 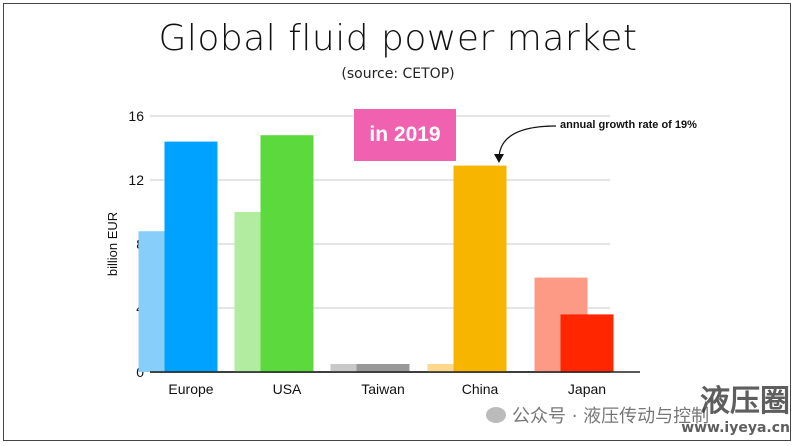 I want to click on site-watermark: 液压圈 www.iyeya.cn, so click(x=735, y=406).